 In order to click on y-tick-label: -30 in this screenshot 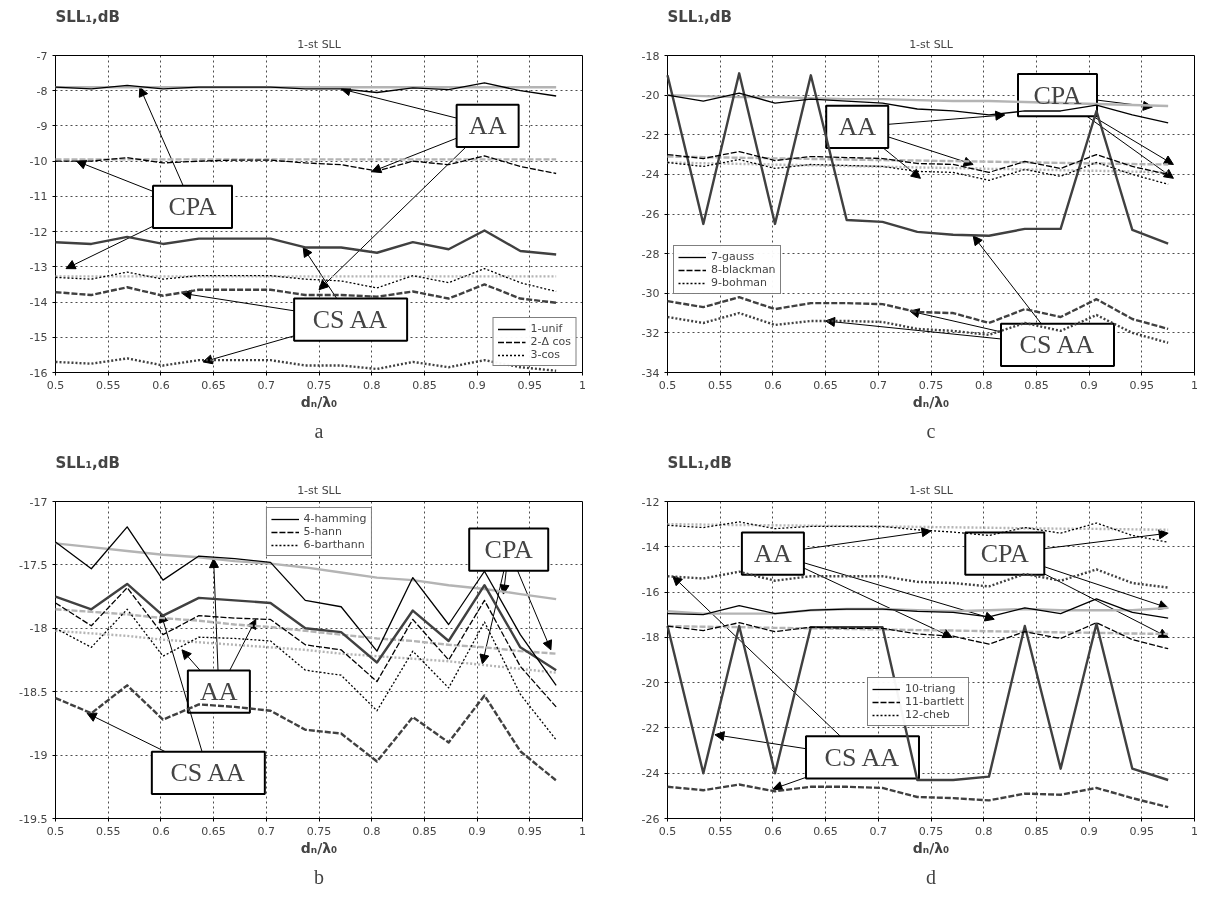, I will do `click(650, 294)`.